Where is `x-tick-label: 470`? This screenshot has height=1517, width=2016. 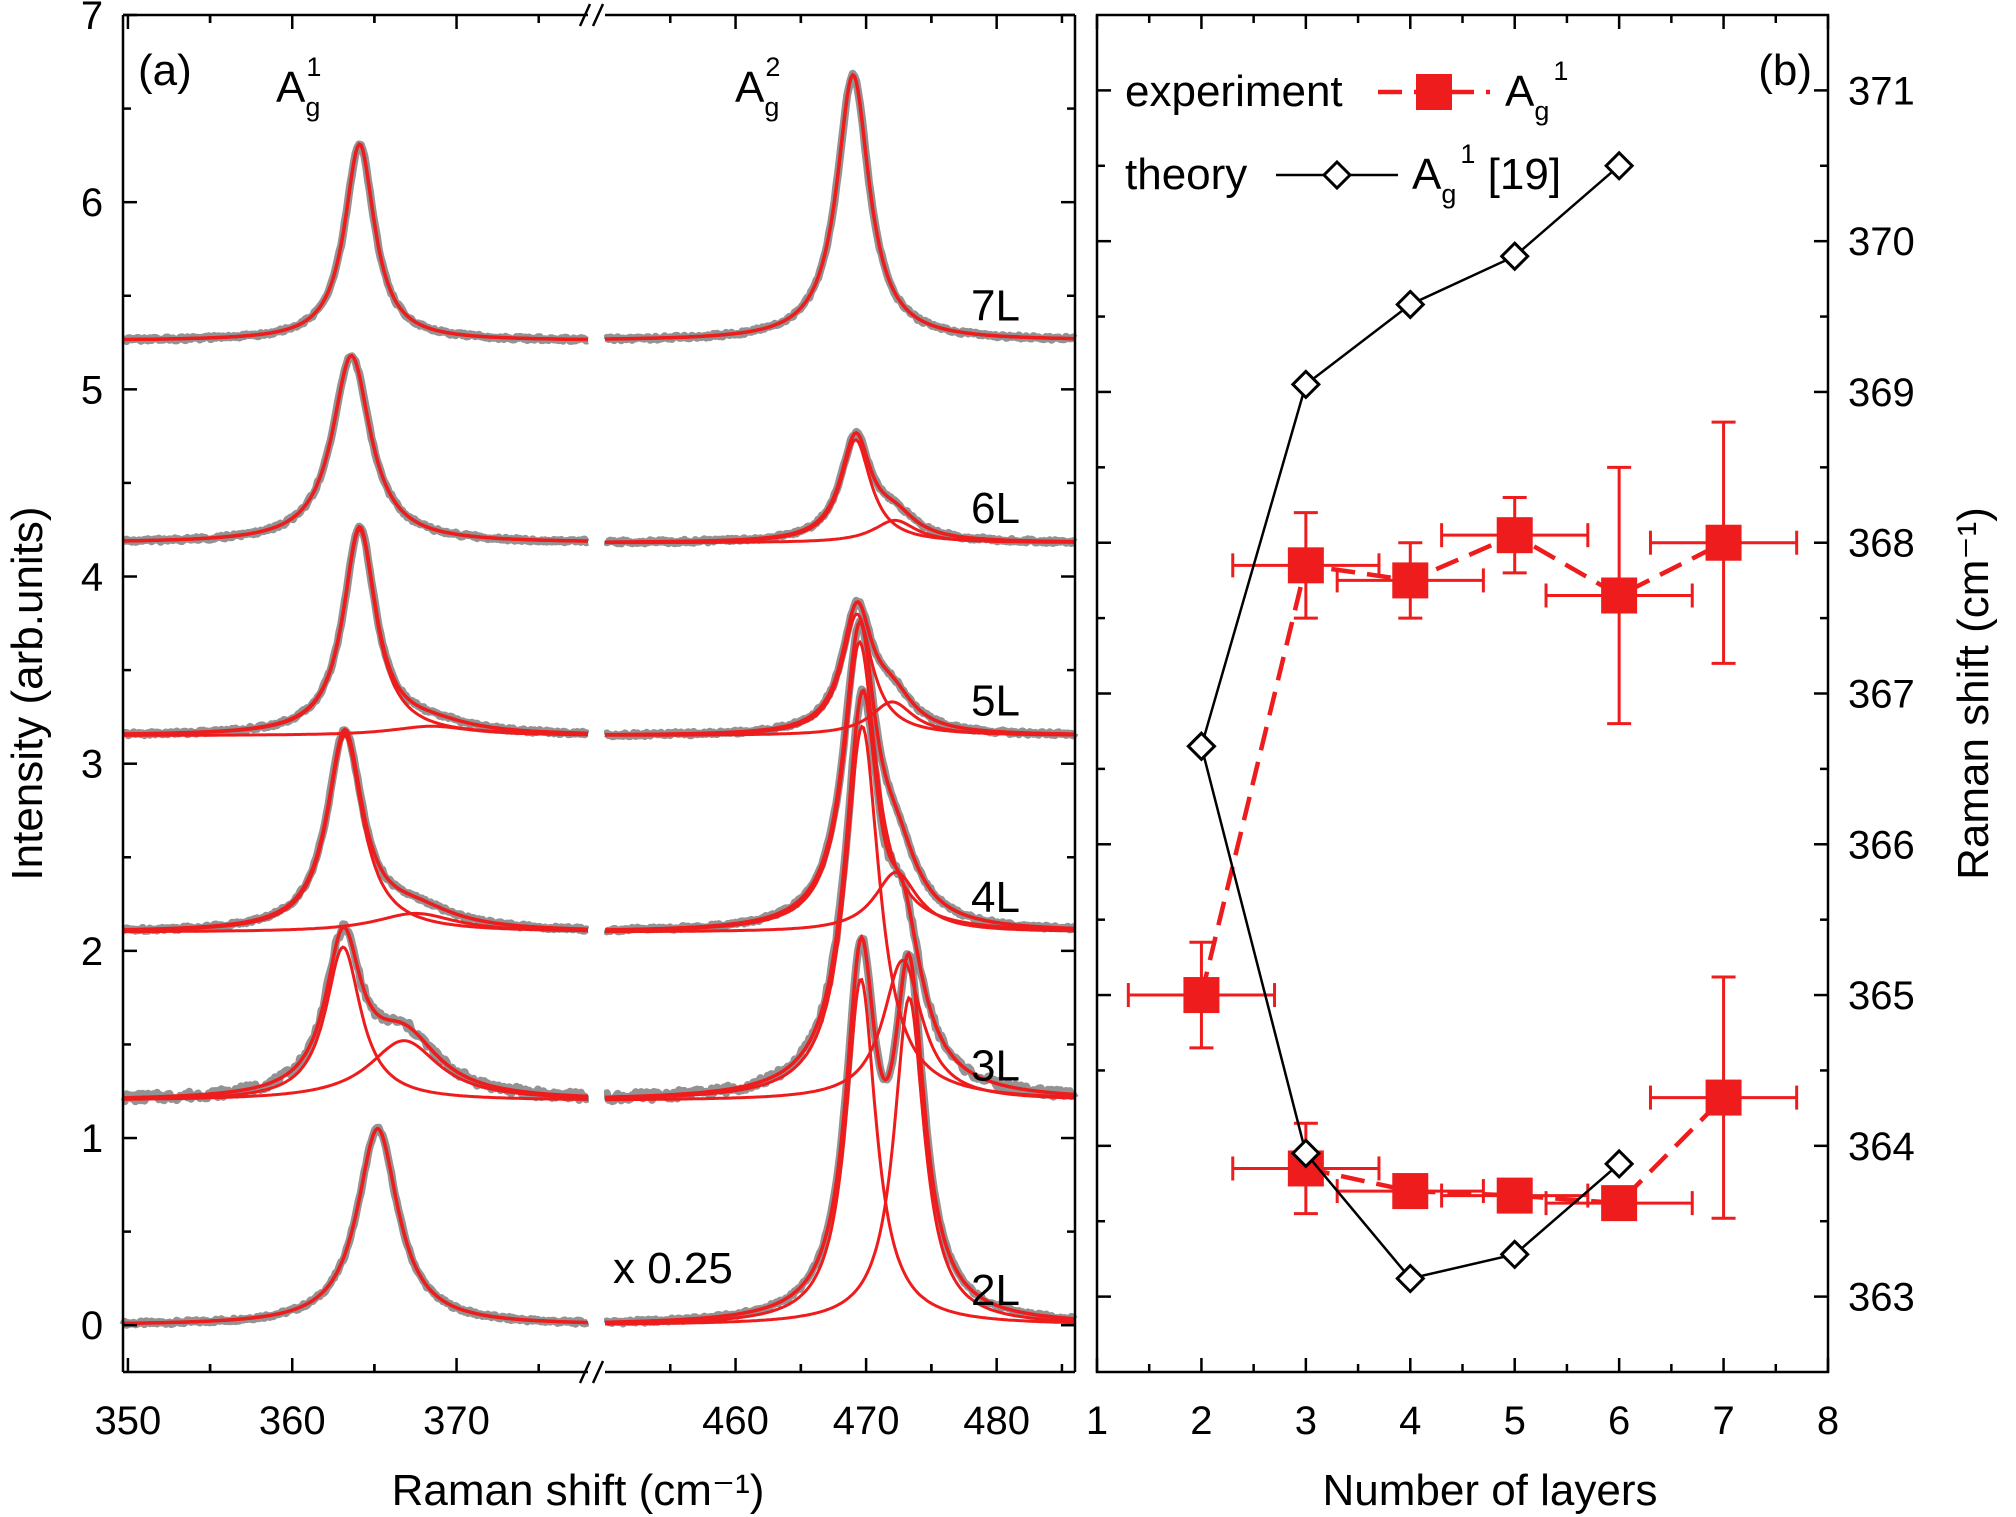
x-tick-label: 470 is located at coordinates (866, 1421).